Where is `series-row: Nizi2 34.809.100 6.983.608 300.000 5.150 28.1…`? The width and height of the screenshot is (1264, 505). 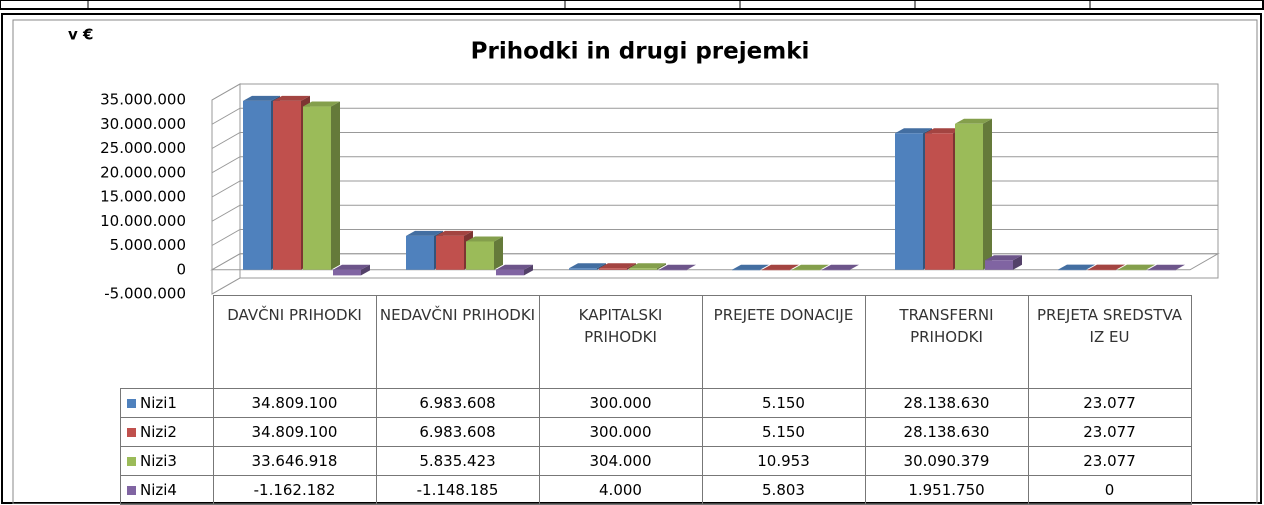
series-row: Nizi2 34.809.100 6.983.608 300.000 5.150 28.1… is located at coordinates (656, 432).